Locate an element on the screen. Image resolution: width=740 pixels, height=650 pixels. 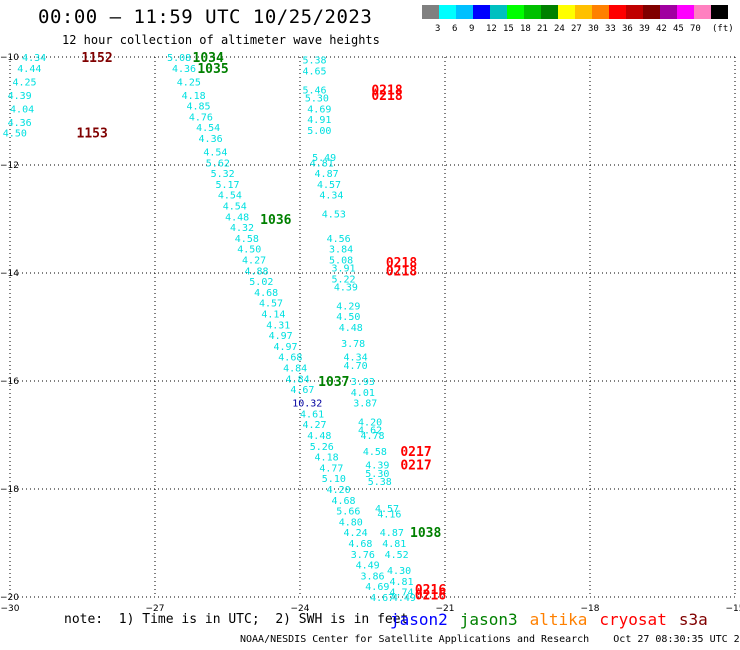
swh-value: 4.31 is located at coordinates (278, 325).